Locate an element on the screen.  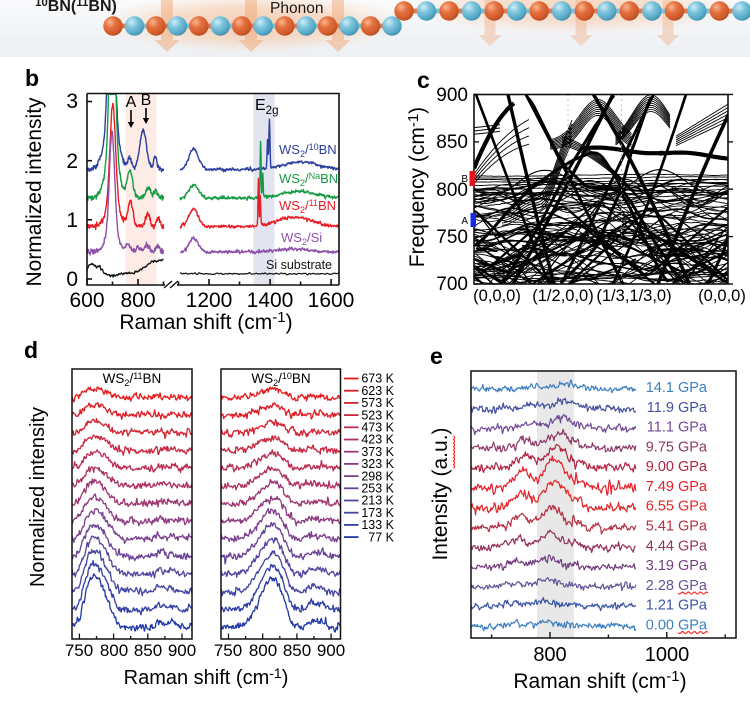
svg-text: 1.21 GPa is located at coordinates (677, 606).